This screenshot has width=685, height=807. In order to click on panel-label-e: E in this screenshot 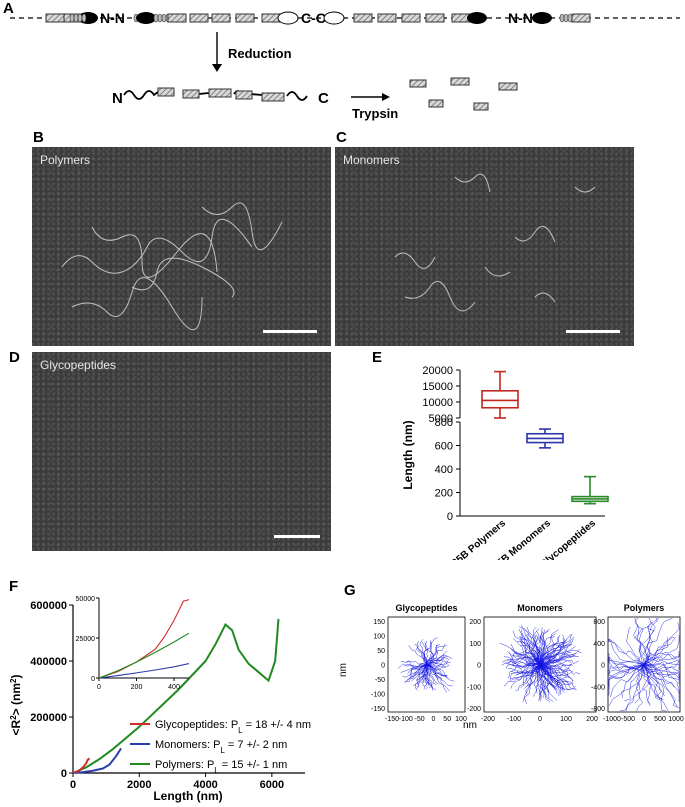, I will do `click(377, 357)`.